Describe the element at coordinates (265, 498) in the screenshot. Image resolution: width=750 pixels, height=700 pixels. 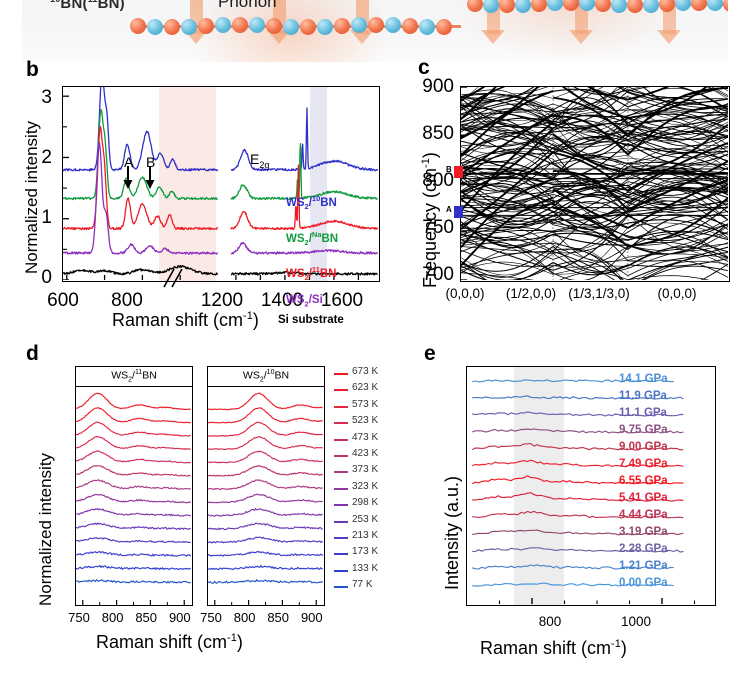
I see `panel-d-curves-10bn` at that location.